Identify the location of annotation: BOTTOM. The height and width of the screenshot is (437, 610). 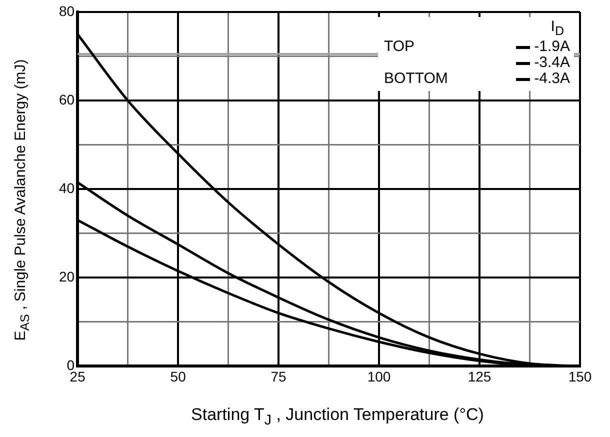
(416, 78).